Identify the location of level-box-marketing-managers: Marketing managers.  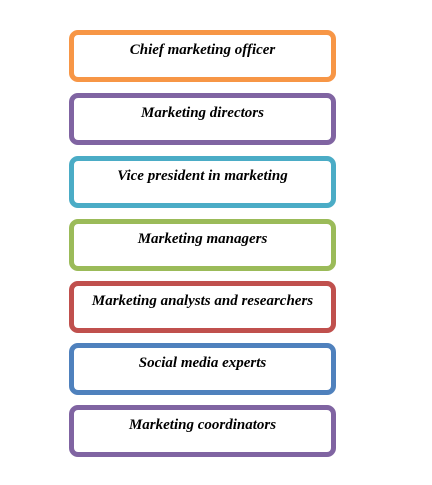
(202, 245).